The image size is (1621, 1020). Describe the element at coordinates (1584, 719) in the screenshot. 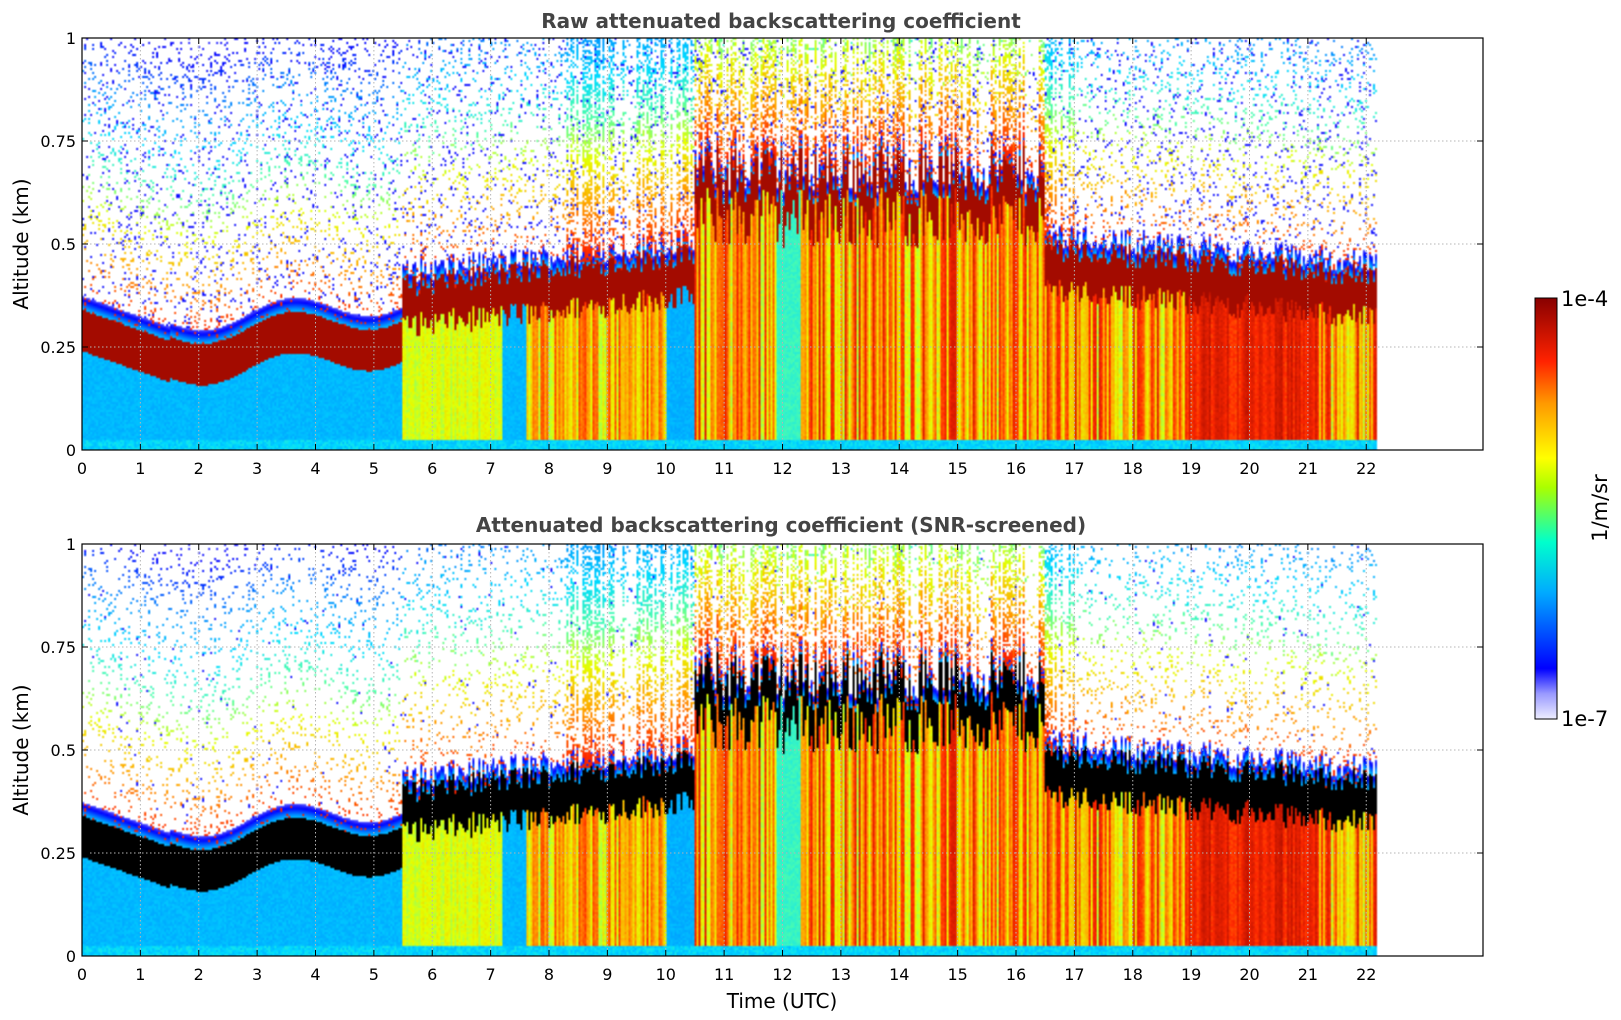

I see `colorbar-min-label: 1e-7` at that location.